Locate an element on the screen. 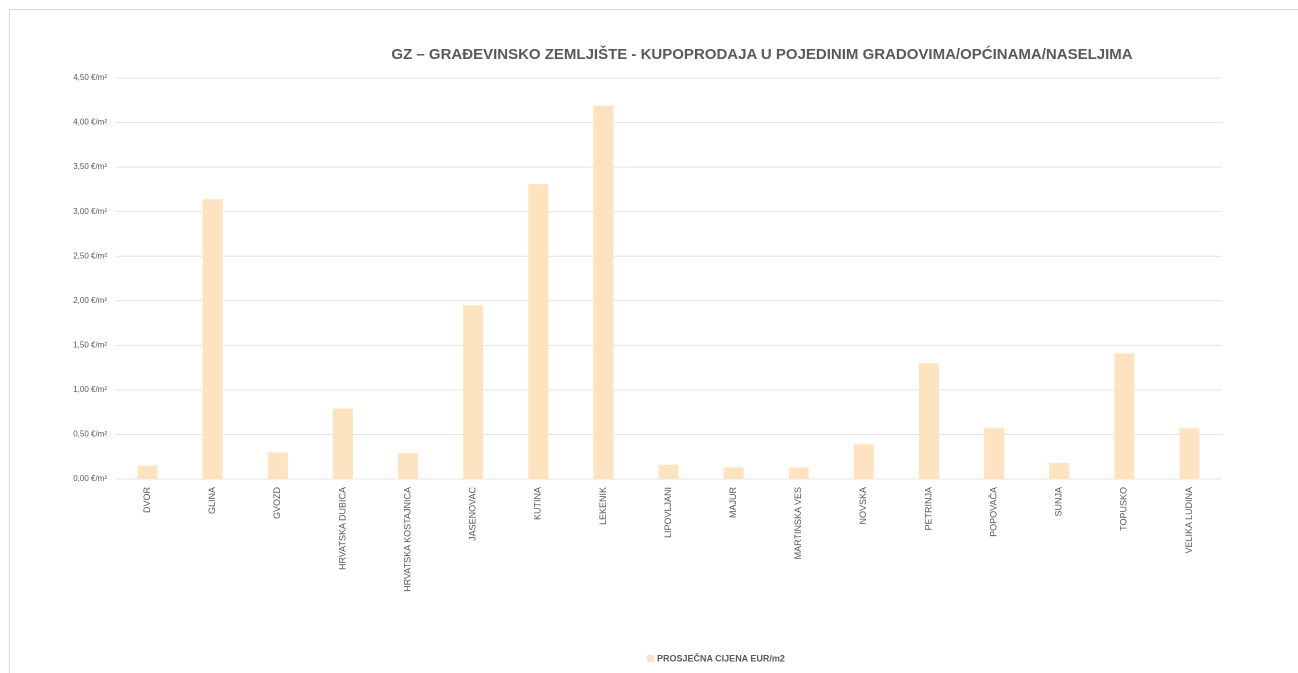 The image size is (1298, 673). x-tick-label: HRVATSKA KOSTAJNICA is located at coordinates (407, 539).